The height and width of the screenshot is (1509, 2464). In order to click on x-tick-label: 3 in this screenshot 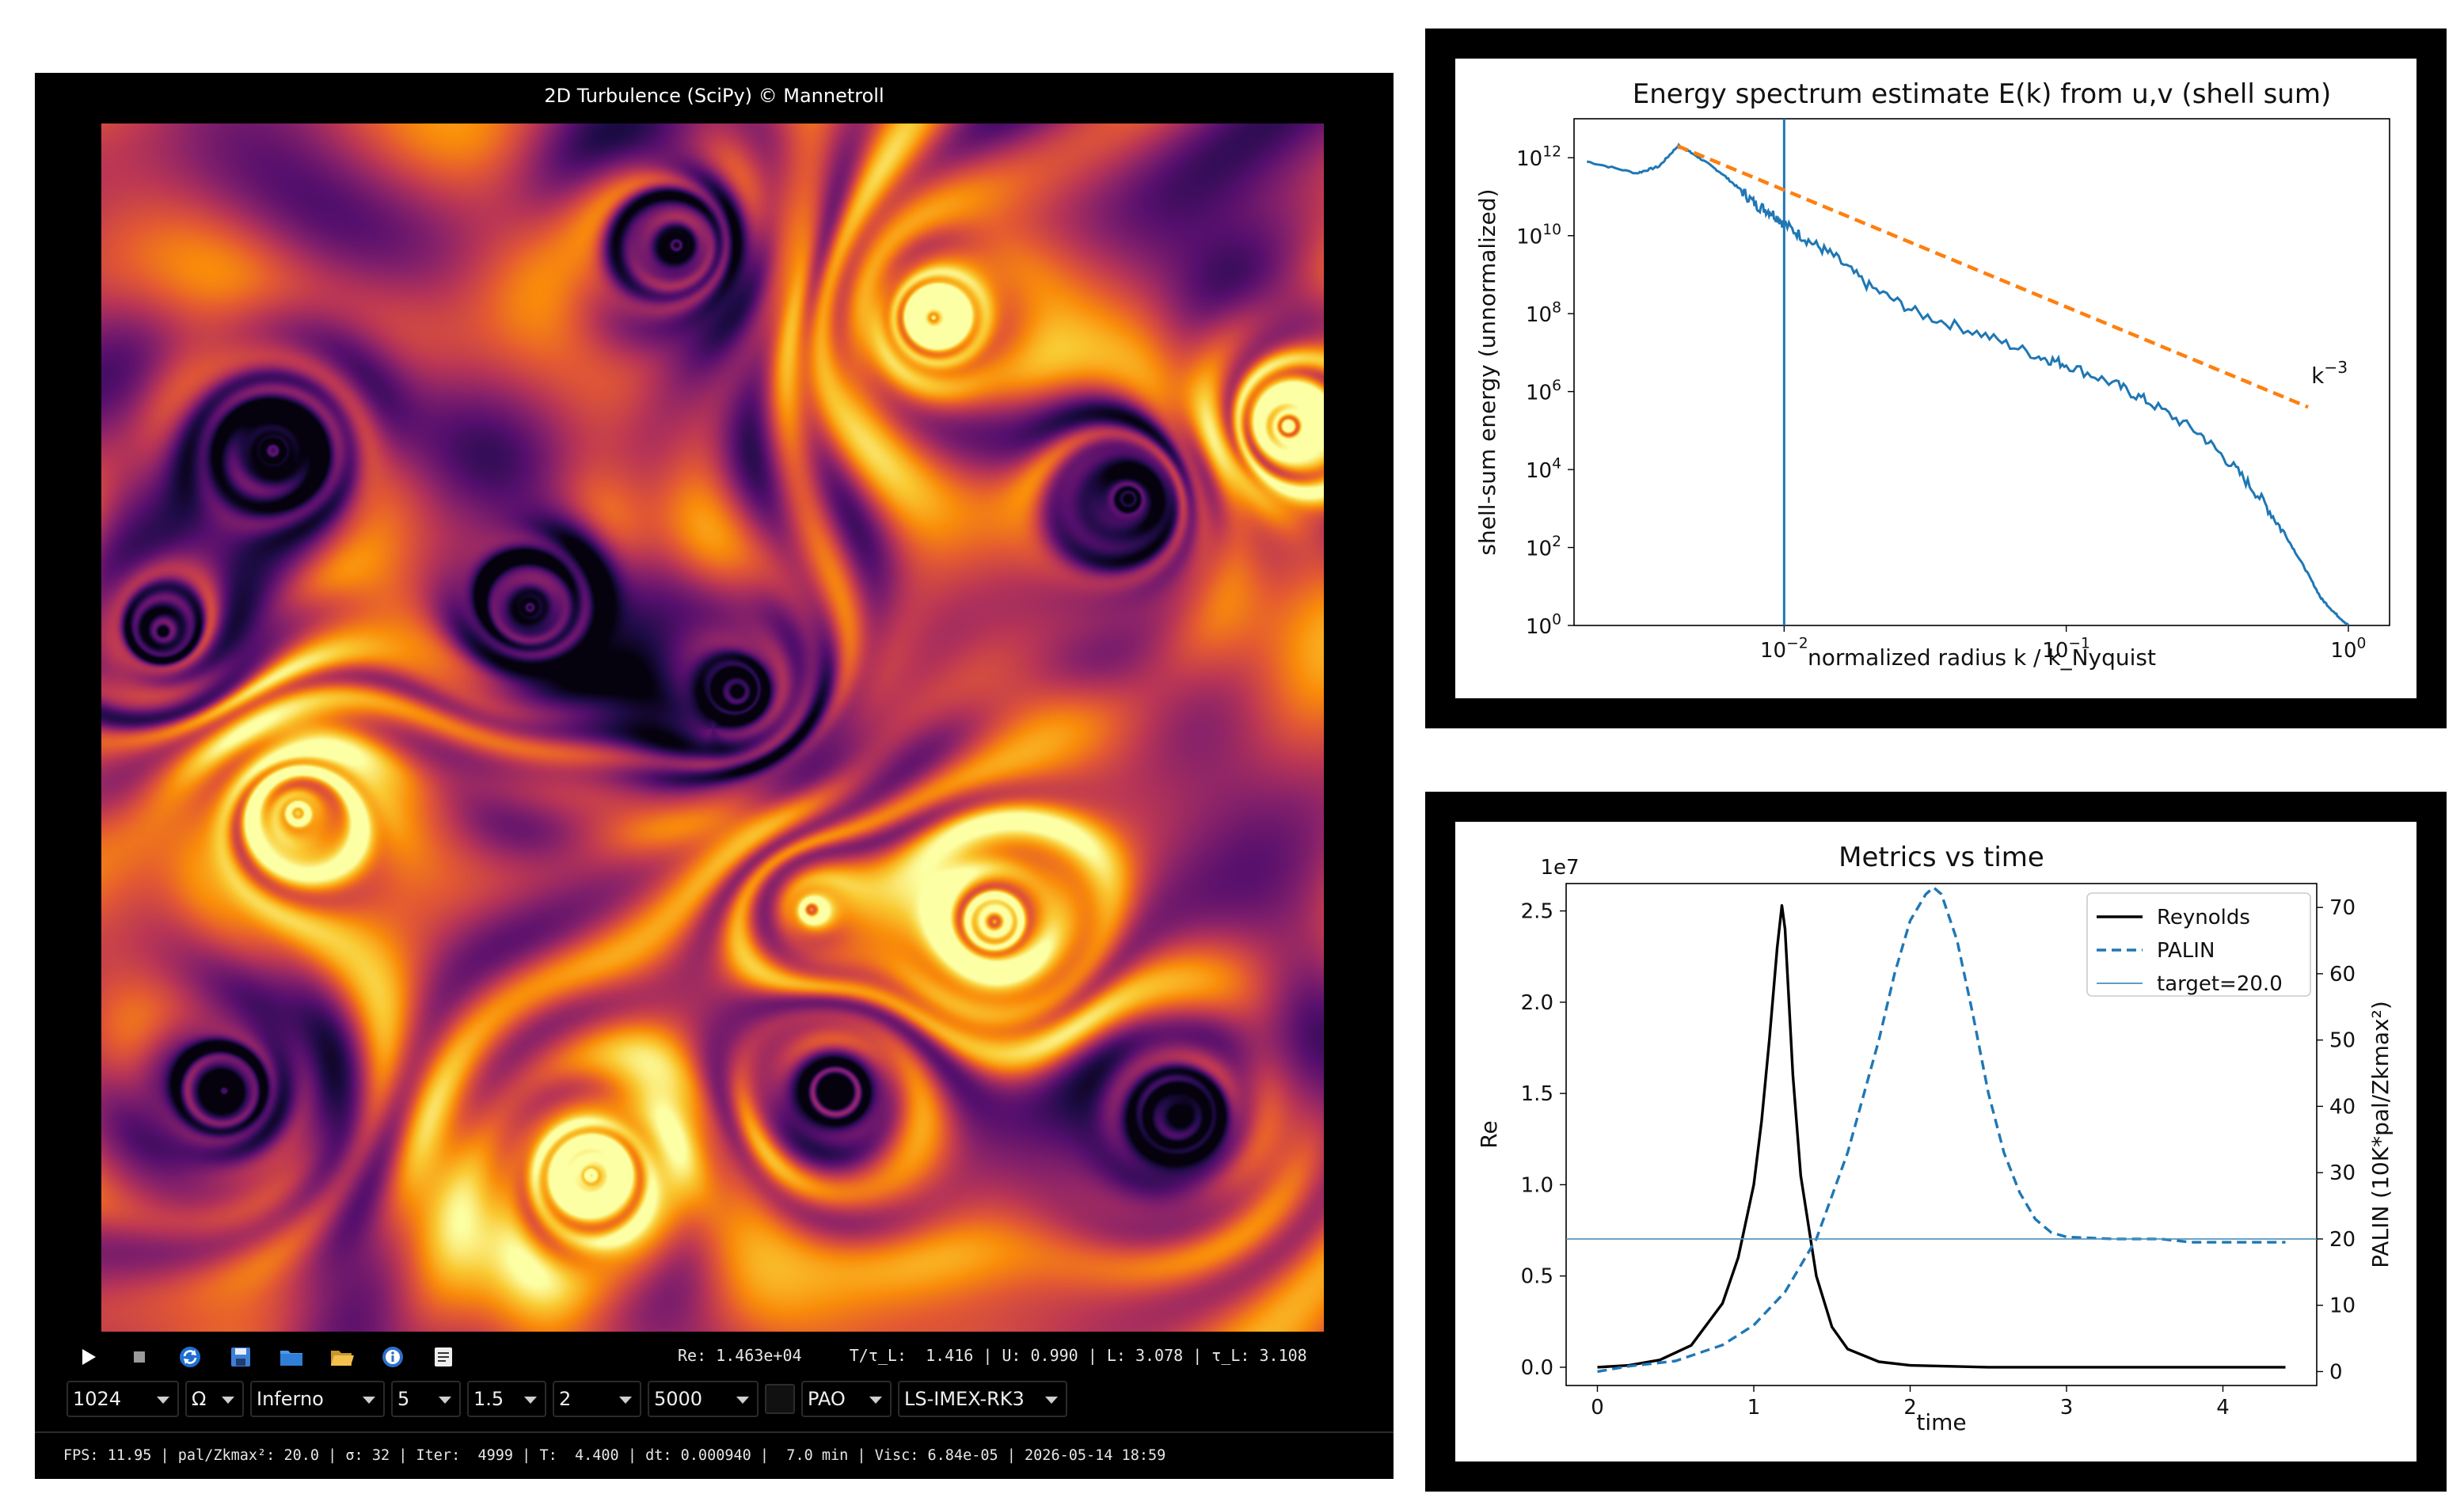, I will do `click(2067, 1408)`.